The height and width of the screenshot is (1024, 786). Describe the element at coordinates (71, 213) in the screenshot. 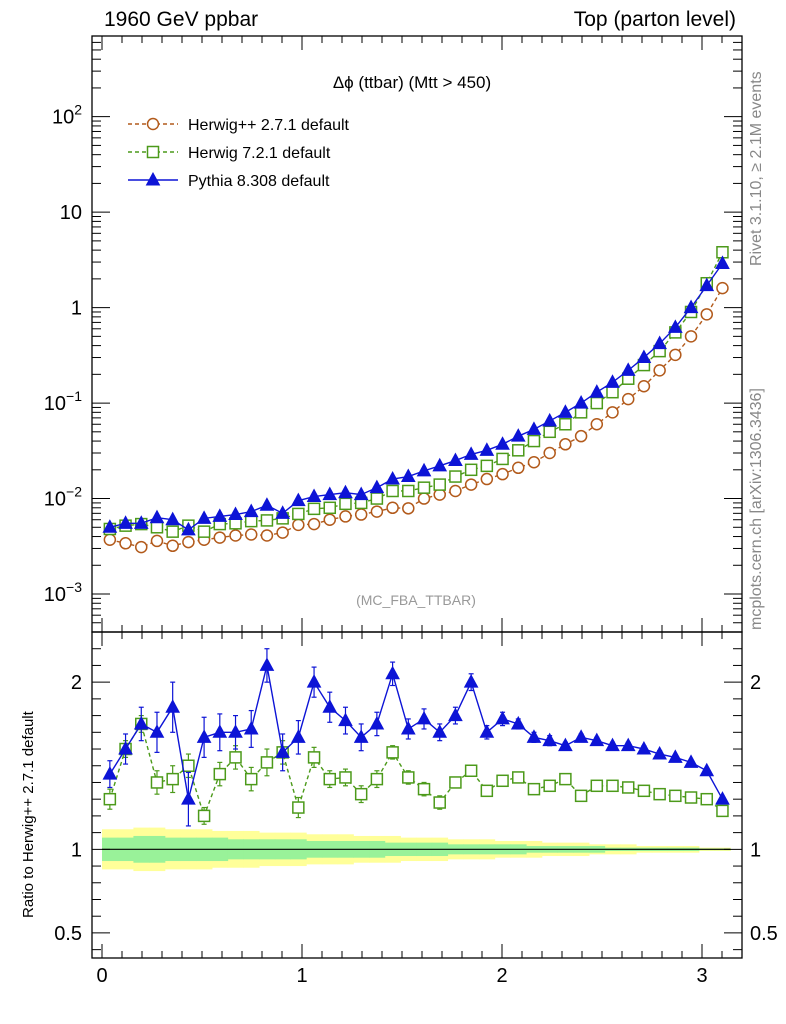

I see `y-tick-label: 10` at that location.